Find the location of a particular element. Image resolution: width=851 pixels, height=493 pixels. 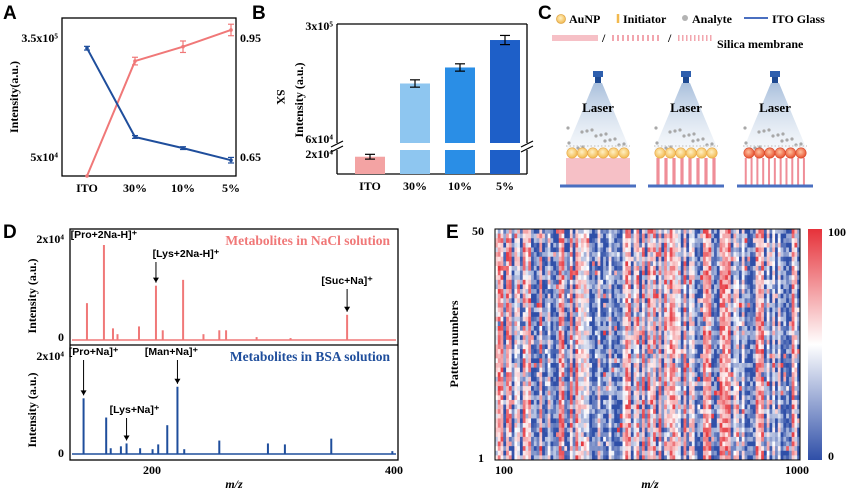

a-series-line-left is located at coordinates (159, 103).